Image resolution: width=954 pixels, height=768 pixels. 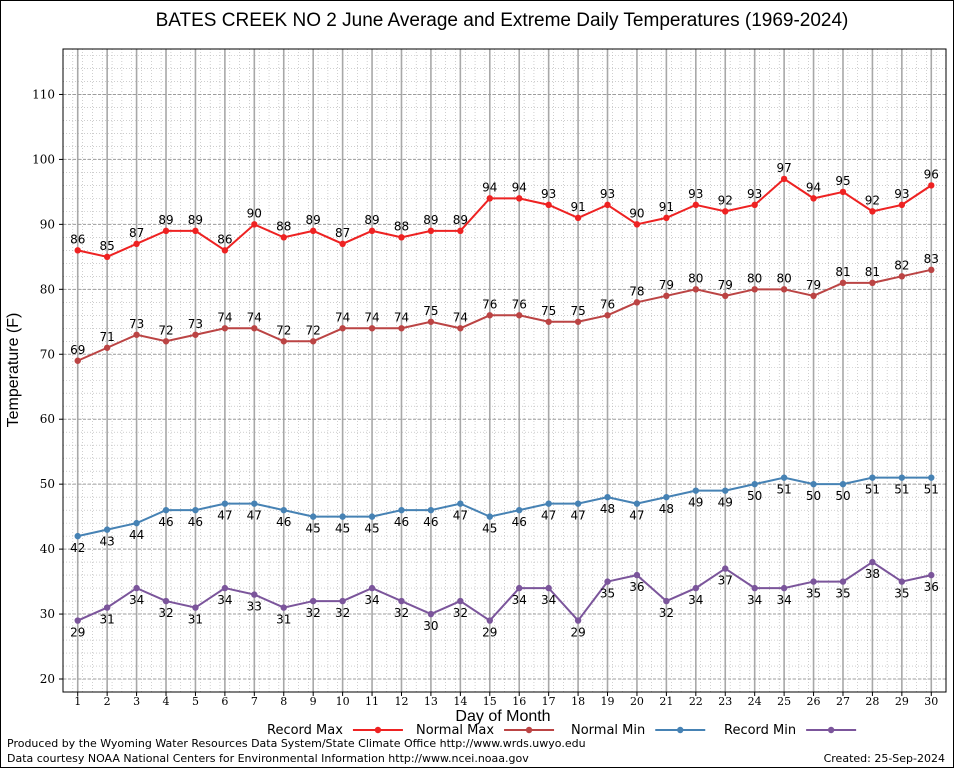 What do you see at coordinates (13, 370) in the screenshot?
I see `y-axis-label: Temperature (F)` at bounding box center [13, 370].